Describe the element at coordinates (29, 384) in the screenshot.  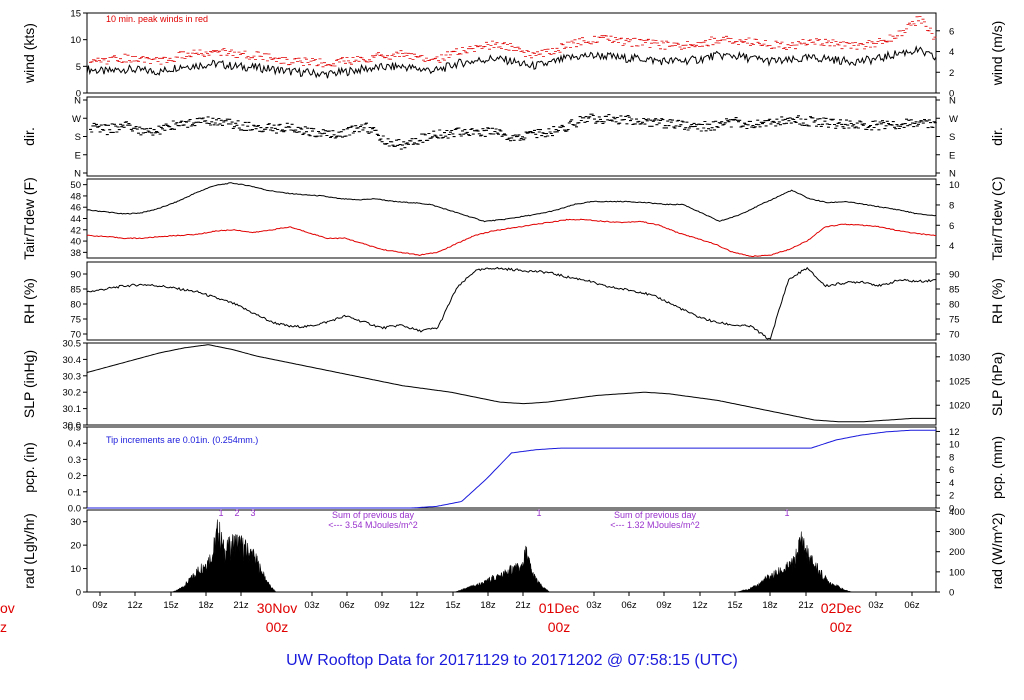
I see `y-axis-label-left: SLP (inHg)` at that location.